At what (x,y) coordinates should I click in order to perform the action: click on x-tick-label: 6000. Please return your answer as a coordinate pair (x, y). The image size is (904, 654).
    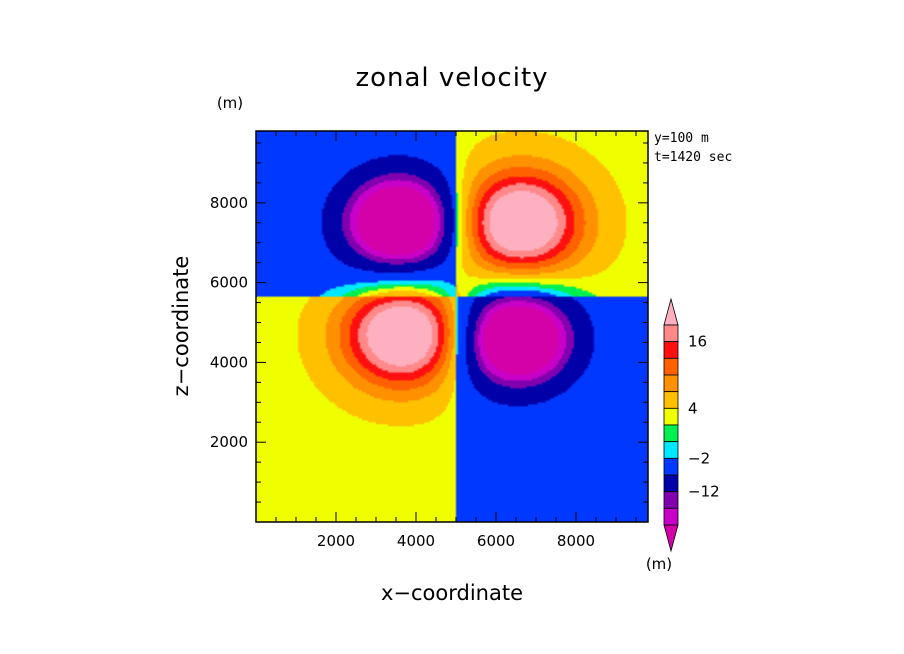
    Looking at the image, I should click on (496, 541).